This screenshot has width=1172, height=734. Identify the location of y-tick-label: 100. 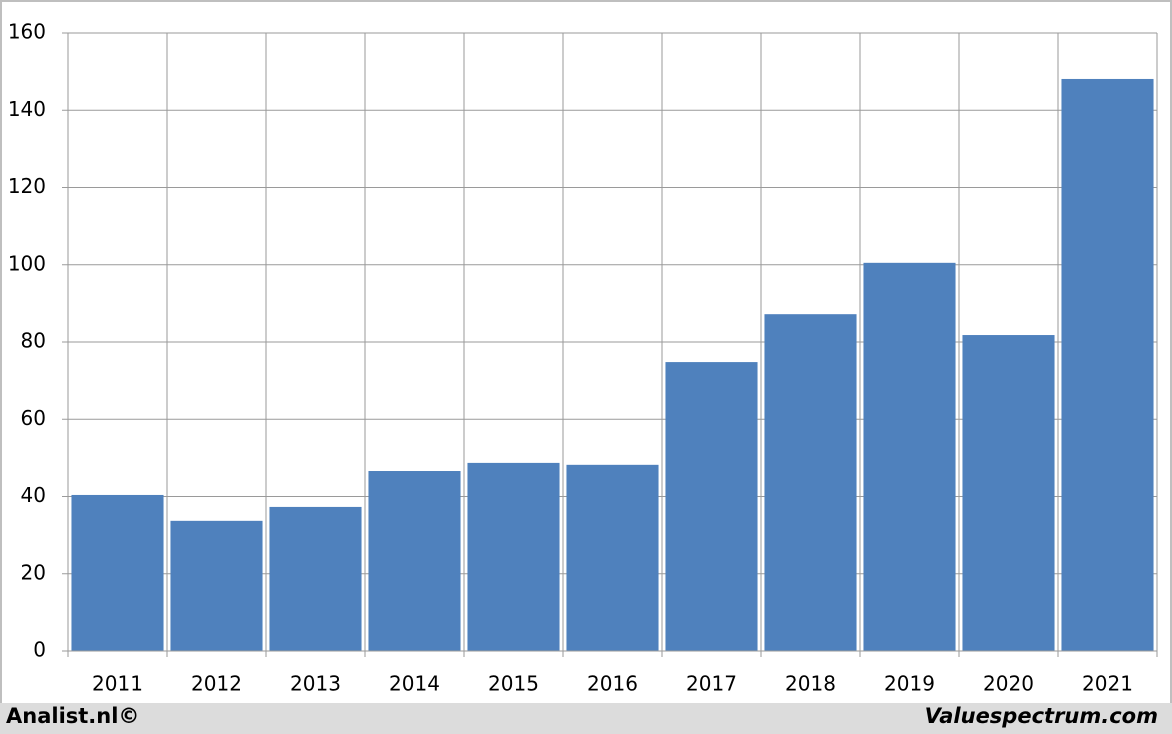
(27, 263).